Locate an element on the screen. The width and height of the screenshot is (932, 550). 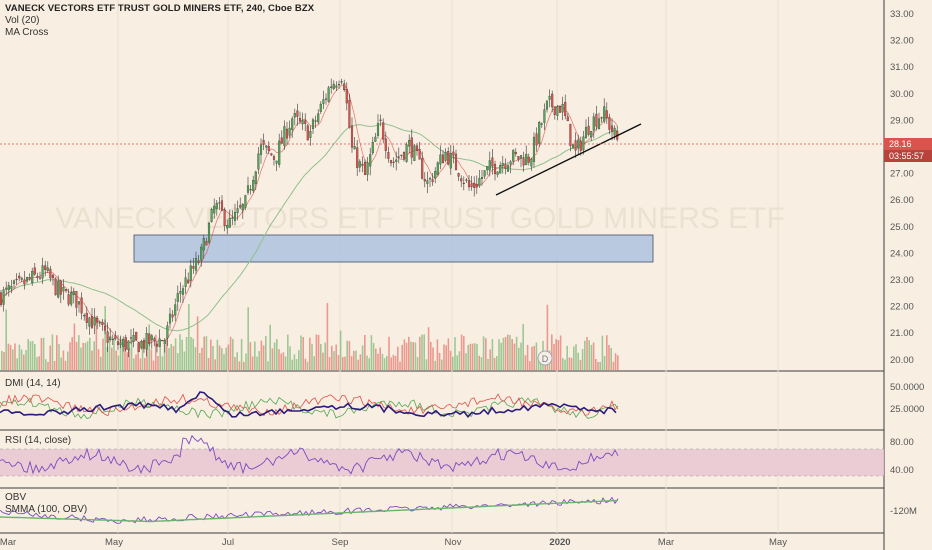
vol-indicator-label: Vol (20) is located at coordinates (22, 20).